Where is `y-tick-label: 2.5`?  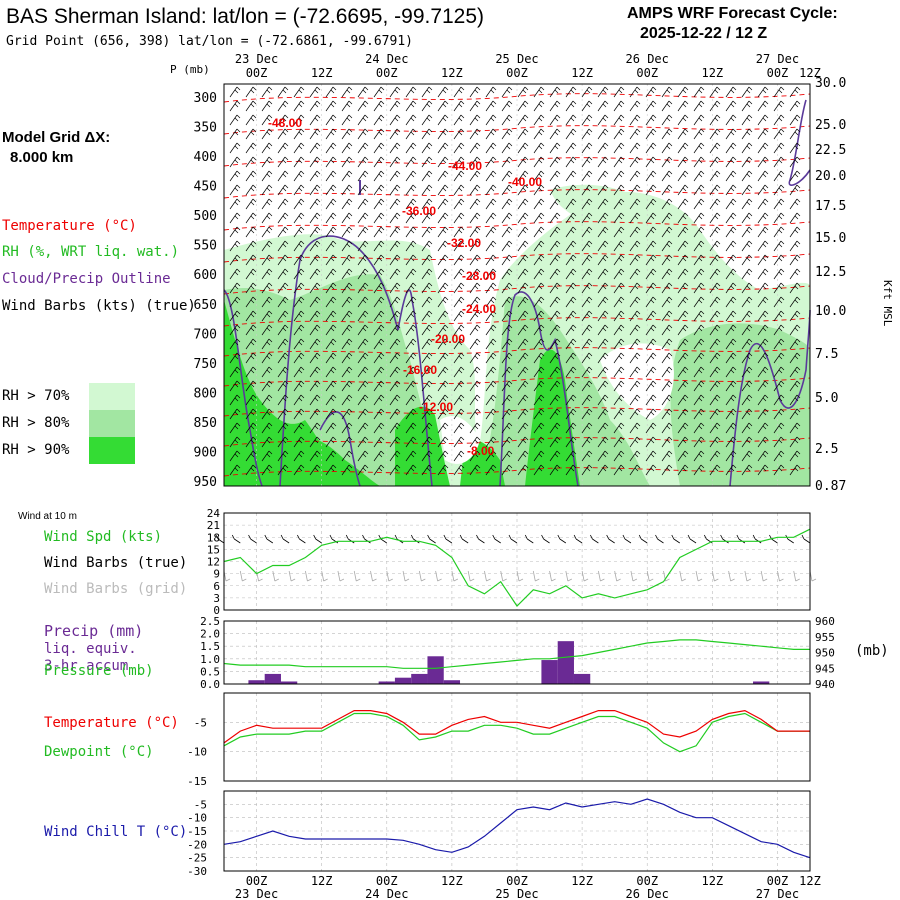
y-tick-label: 2.5 is located at coordinates (210, 621).